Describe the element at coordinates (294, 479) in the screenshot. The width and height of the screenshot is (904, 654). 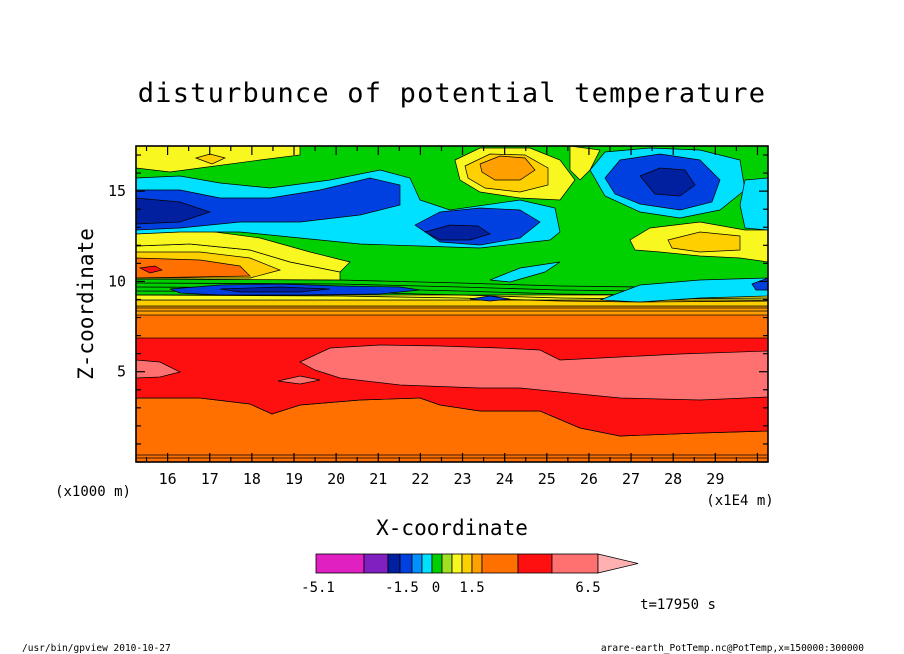
I see `x-tick-label: 19` at that location.